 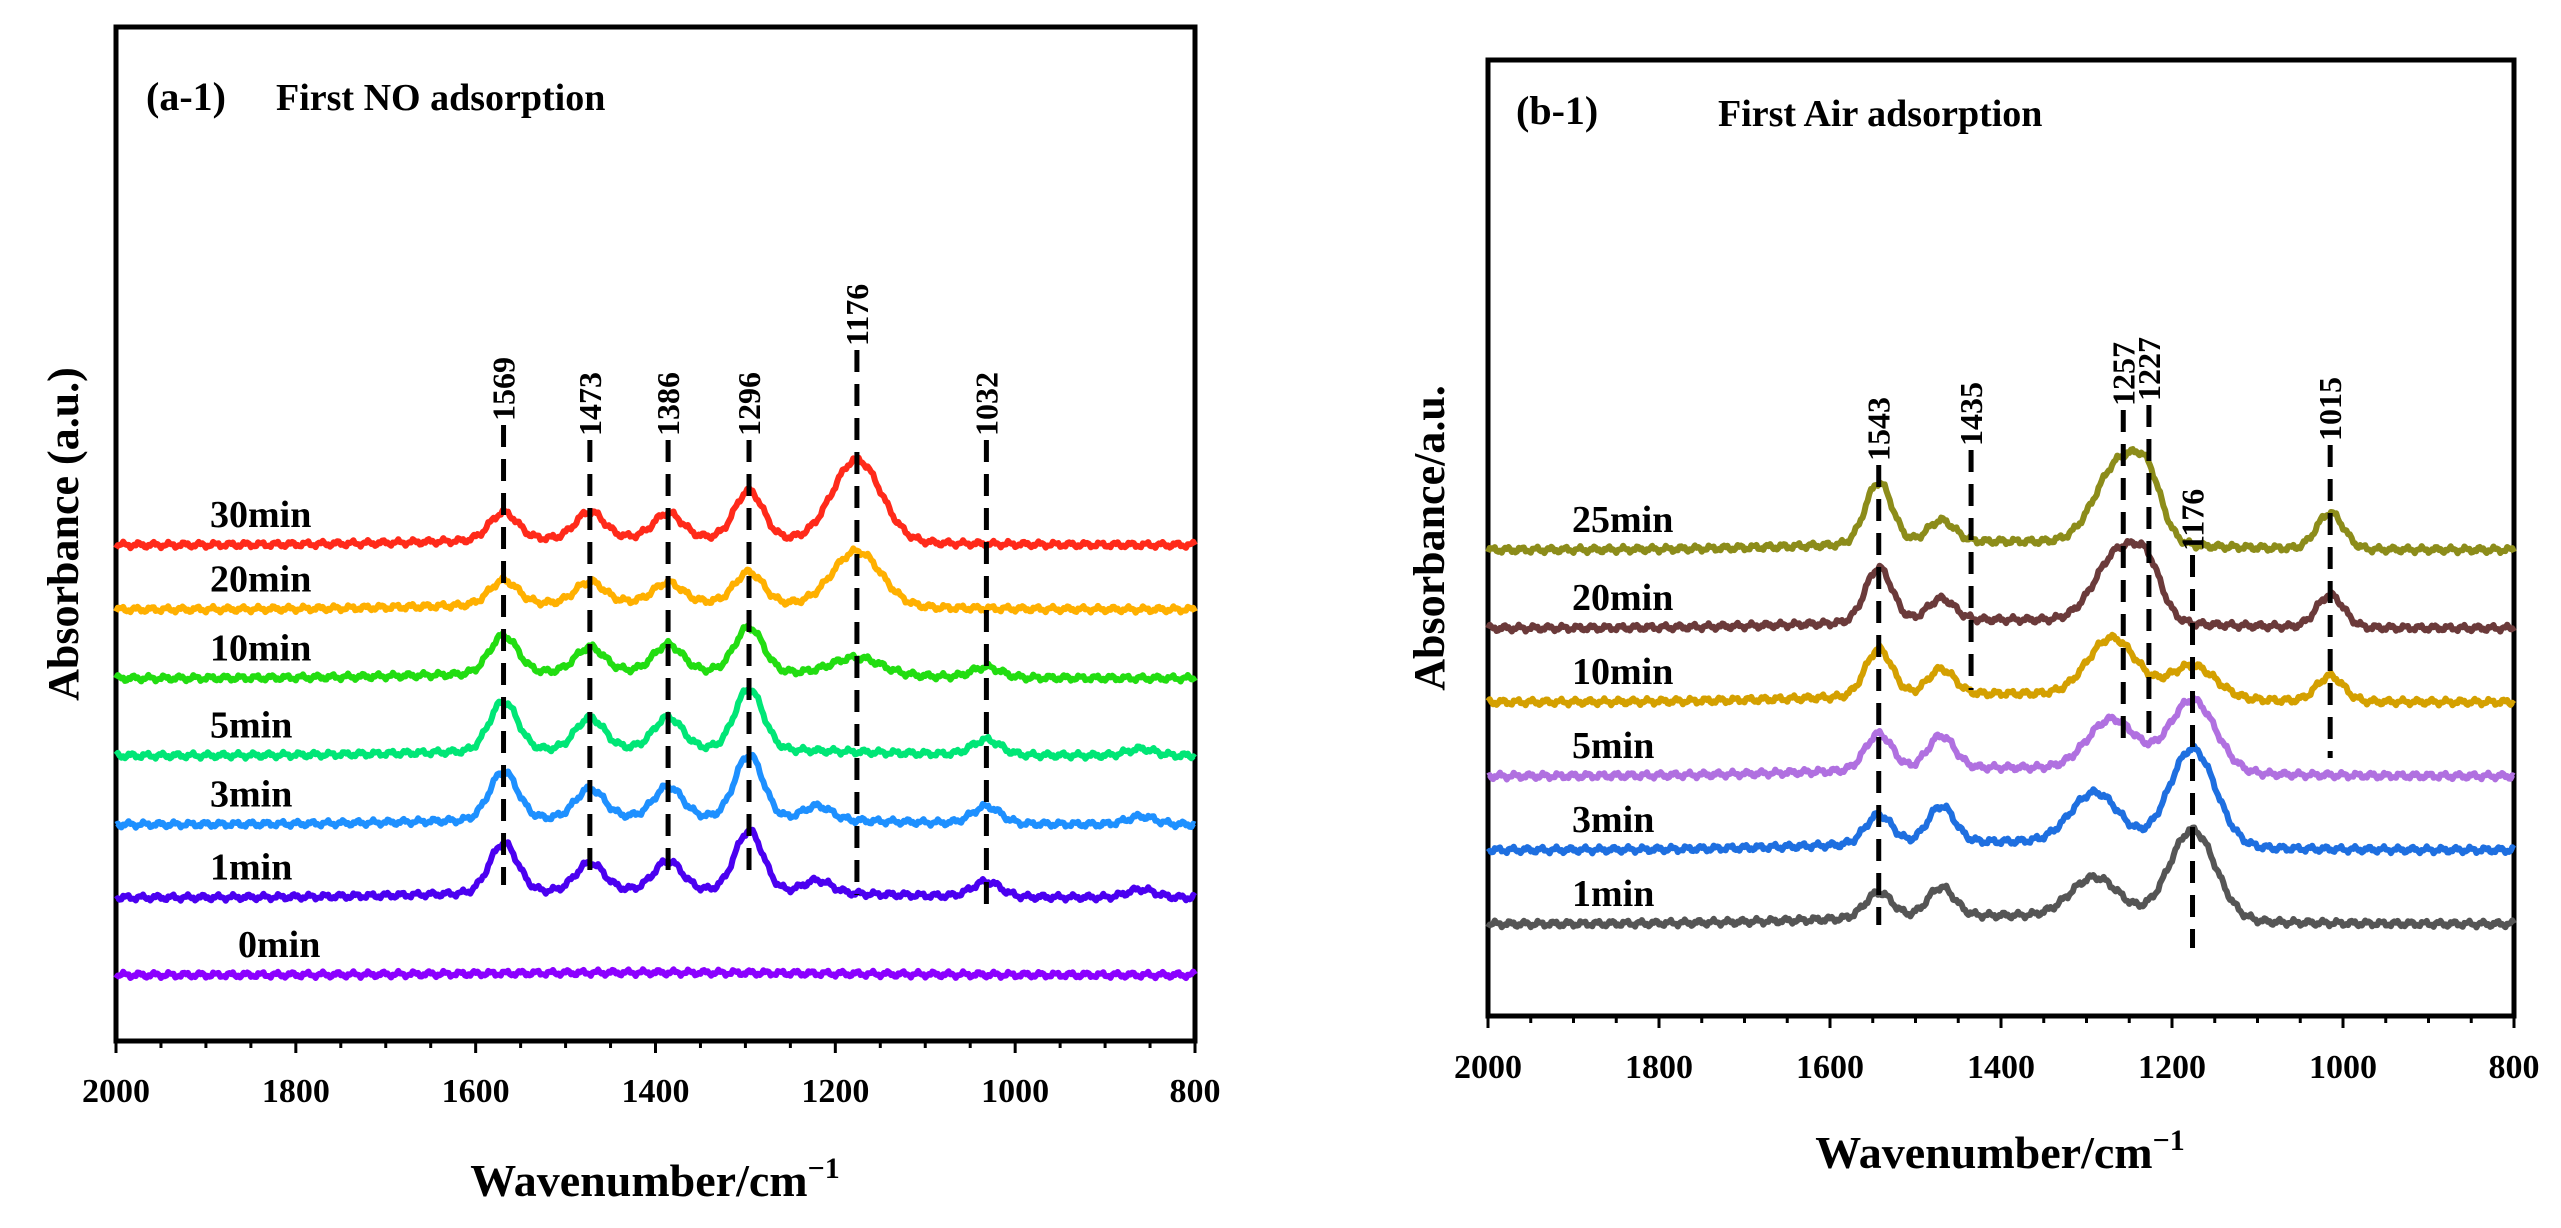 I want to click on peak-label-1032: 1032, so click(x=986, y=404).